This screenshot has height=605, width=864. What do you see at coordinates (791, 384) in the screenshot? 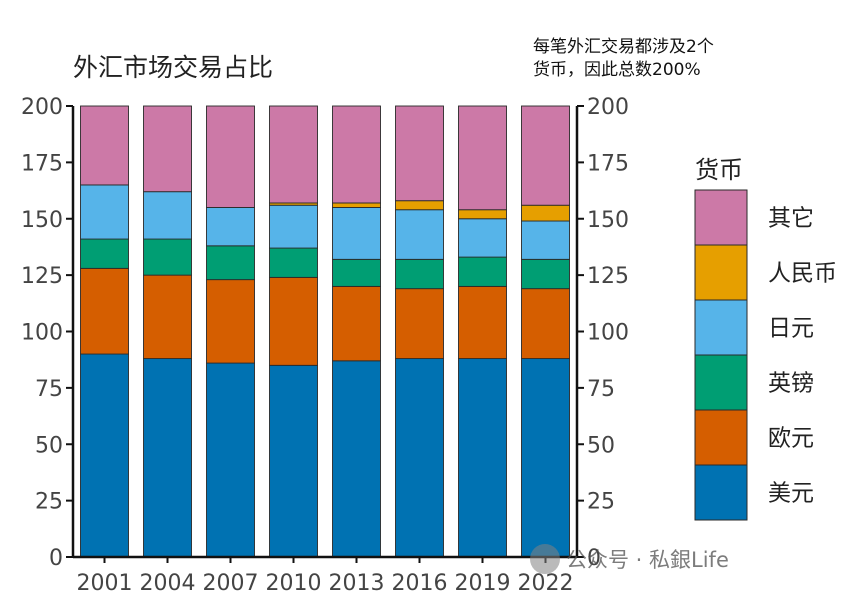
I see `legend-label: 英镑` at bounding box center [791, 384].